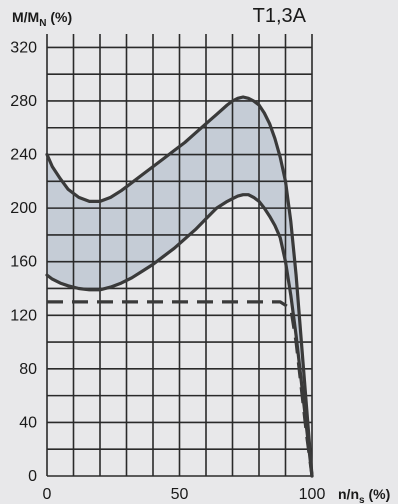 The width and height of the screenshot is (398, 504). What do you see at coordinates (23, 47) in the screenshot?
I see `y-tick-label: 320` at bounding box center [23, 47].